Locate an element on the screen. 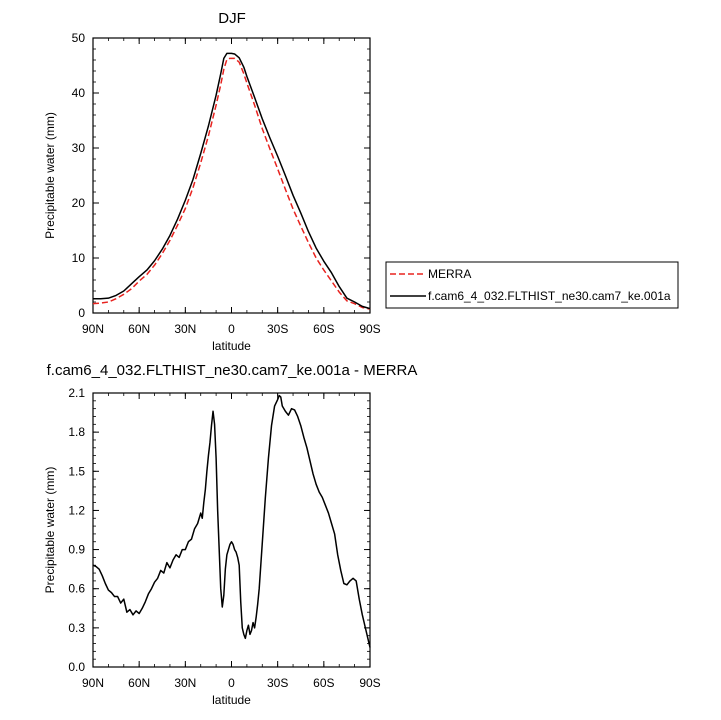 The width and height of the screenshot is (721, 720). top-y-tick-label: 0 is located at coordinates (81, 313).